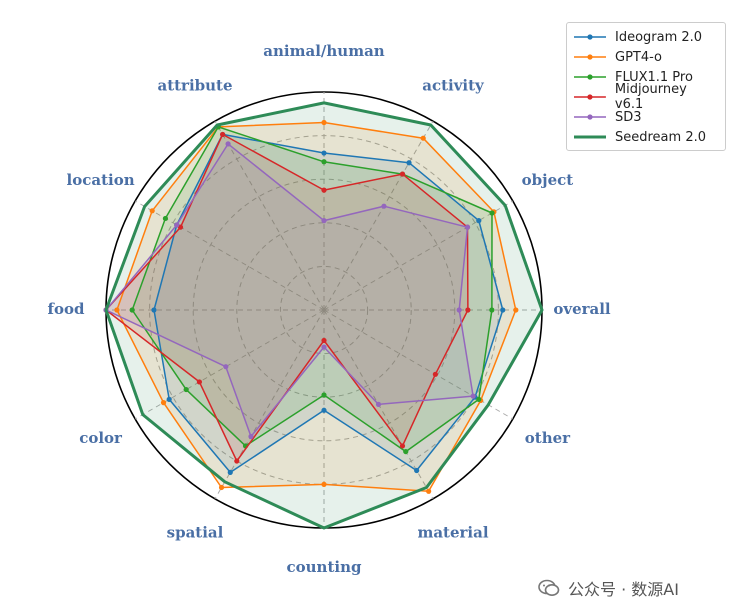  Describe the element at coordinates (548, 180) in the screenshot. I see `axis-label: object` at that location.